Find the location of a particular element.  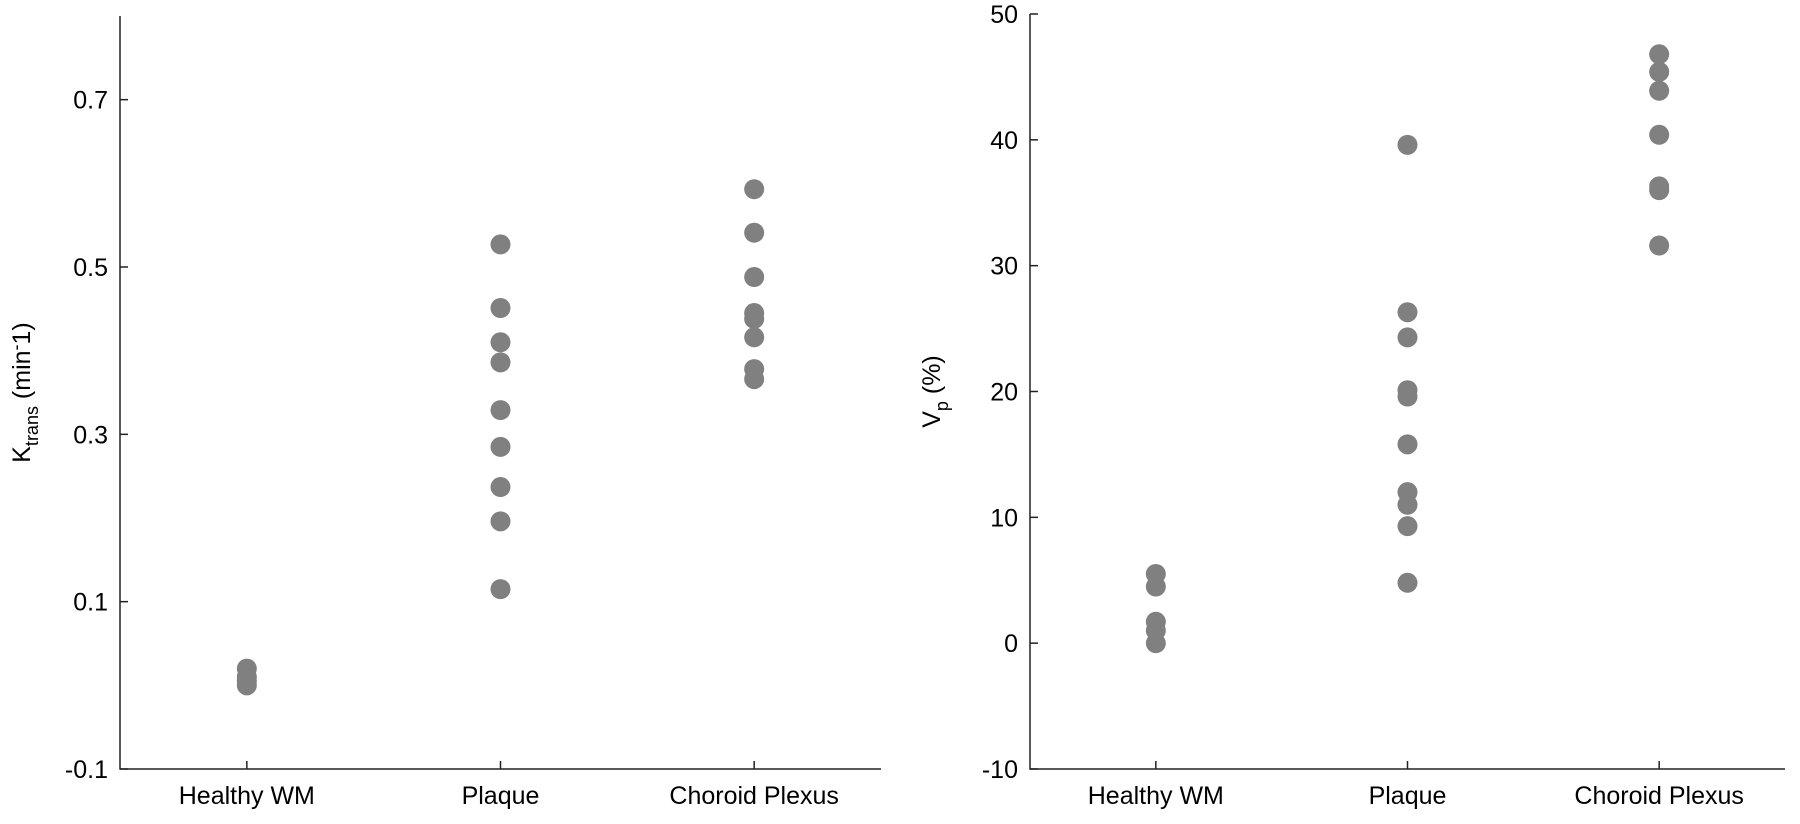

y-tick-label: 0 is located at coordinates (1011, 644).